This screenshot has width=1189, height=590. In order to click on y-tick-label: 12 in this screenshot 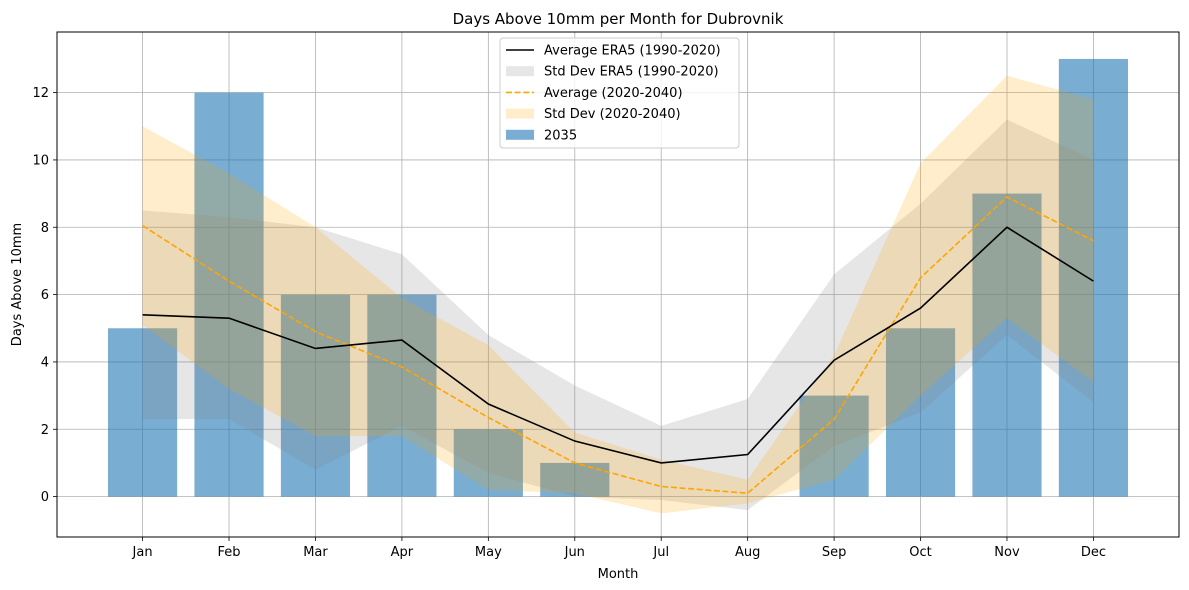, I will do `click(40, 93)`.